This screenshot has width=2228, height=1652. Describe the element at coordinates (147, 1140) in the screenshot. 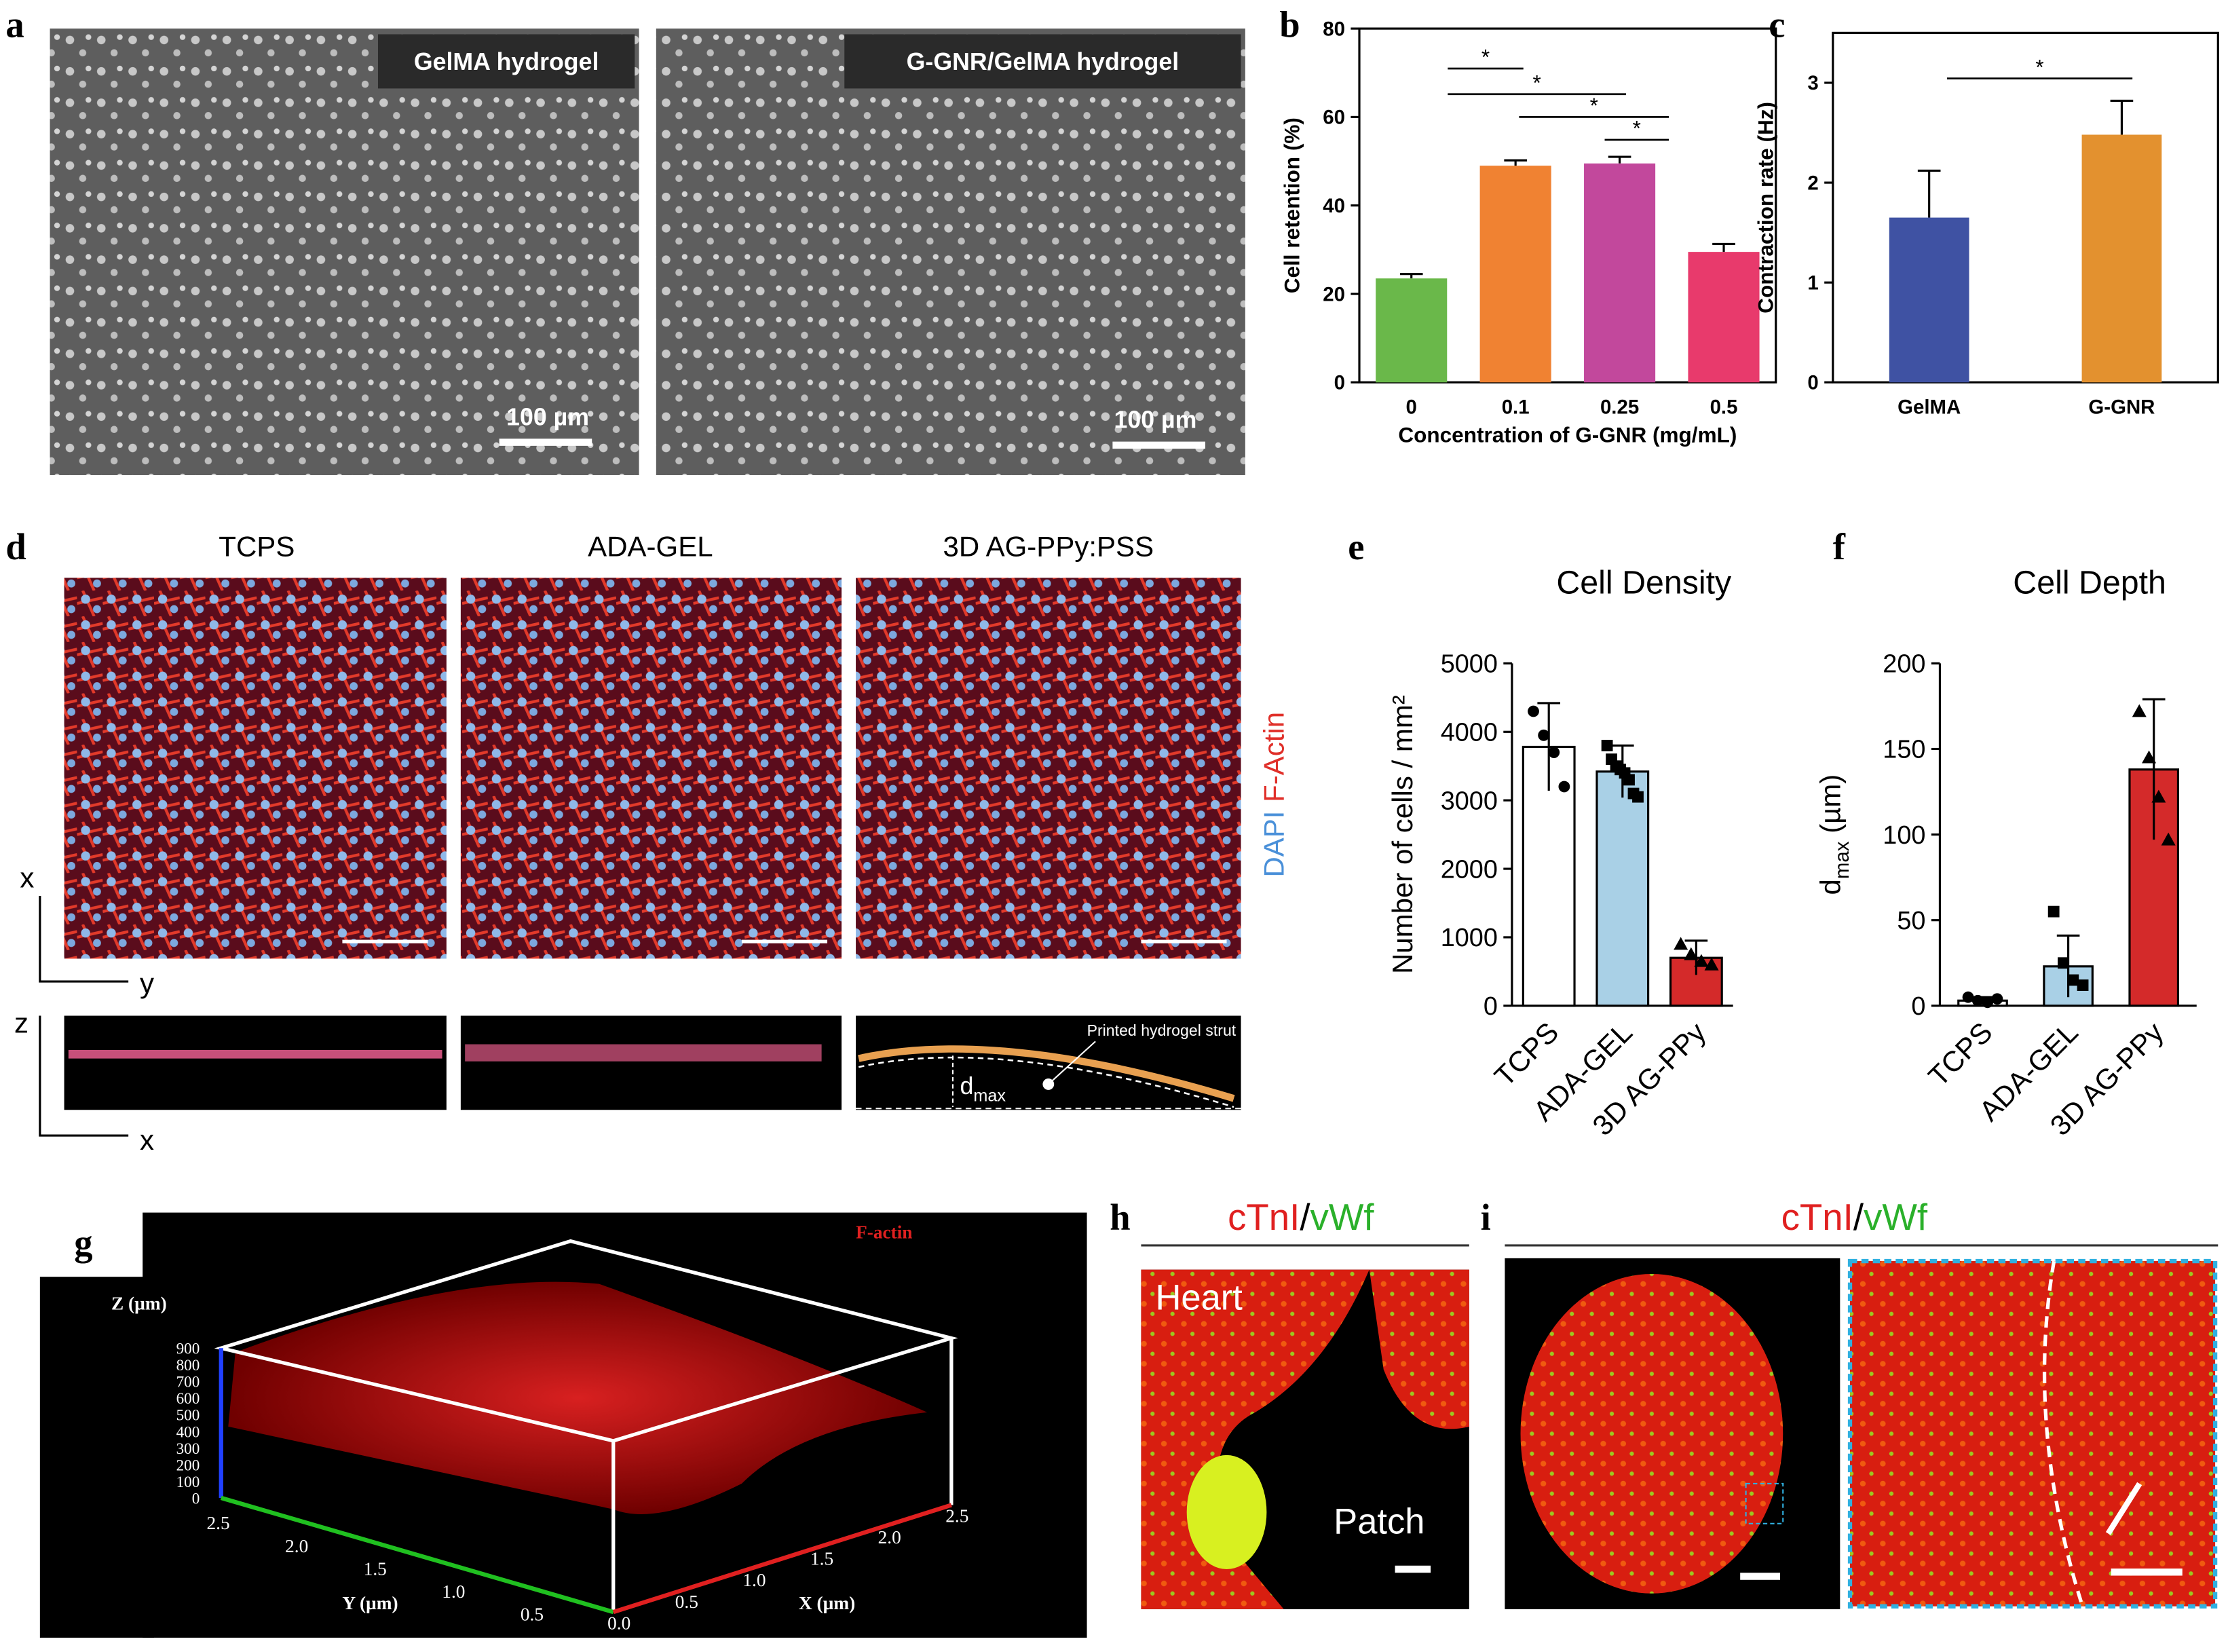

I see `axis-letter: x` at that location.